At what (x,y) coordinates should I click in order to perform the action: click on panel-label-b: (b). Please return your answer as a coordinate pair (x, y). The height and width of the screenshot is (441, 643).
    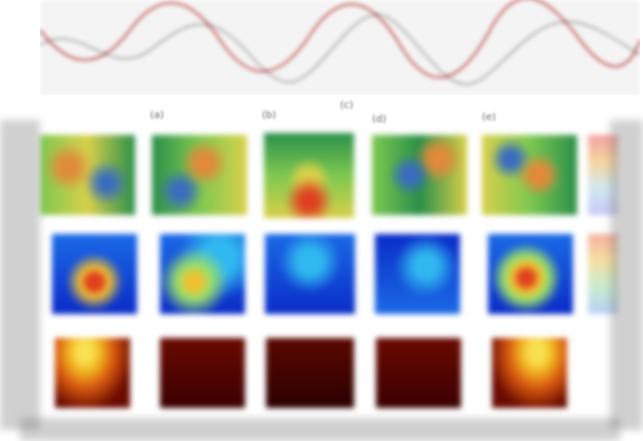
    Looking at the image, I should click on (269, 115).